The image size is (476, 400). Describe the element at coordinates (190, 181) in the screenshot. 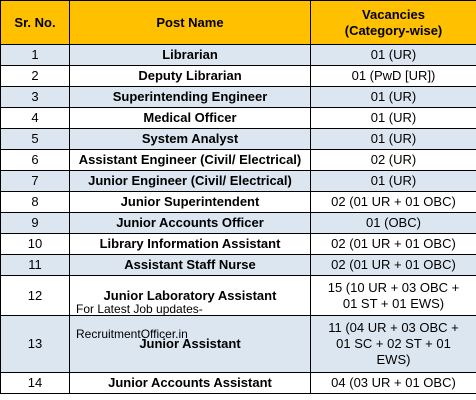

I see `post-cell: Junior Engineer (Civil/ Electrical)` at that location.